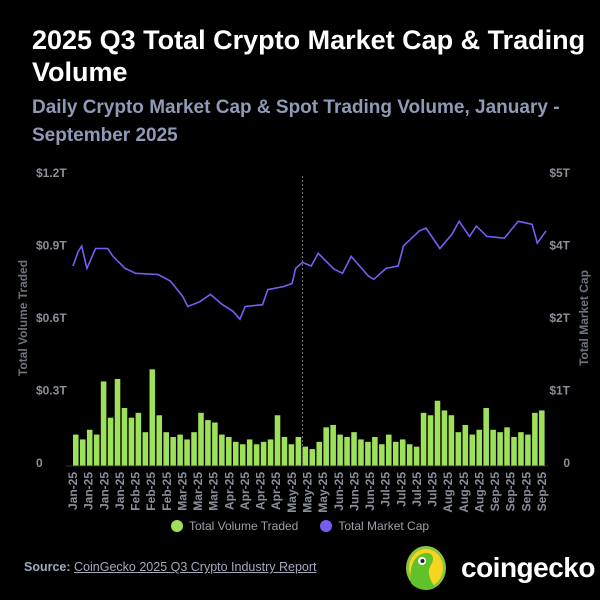 The image size is (600, 600). I want to click on y-axis-right-title: Total Market Cap, so click(584, 318).